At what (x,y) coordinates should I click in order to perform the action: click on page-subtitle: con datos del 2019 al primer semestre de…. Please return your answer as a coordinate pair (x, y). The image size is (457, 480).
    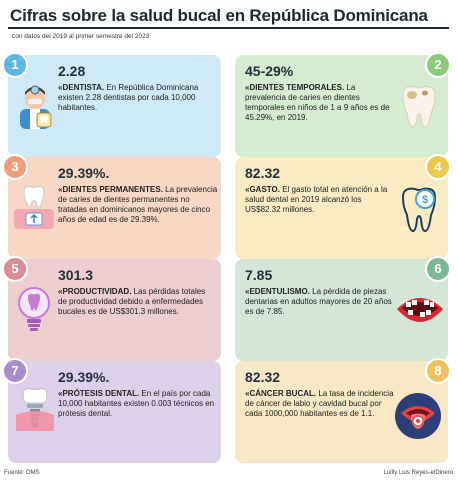
    Looking at the image, I should click on (81, 36).